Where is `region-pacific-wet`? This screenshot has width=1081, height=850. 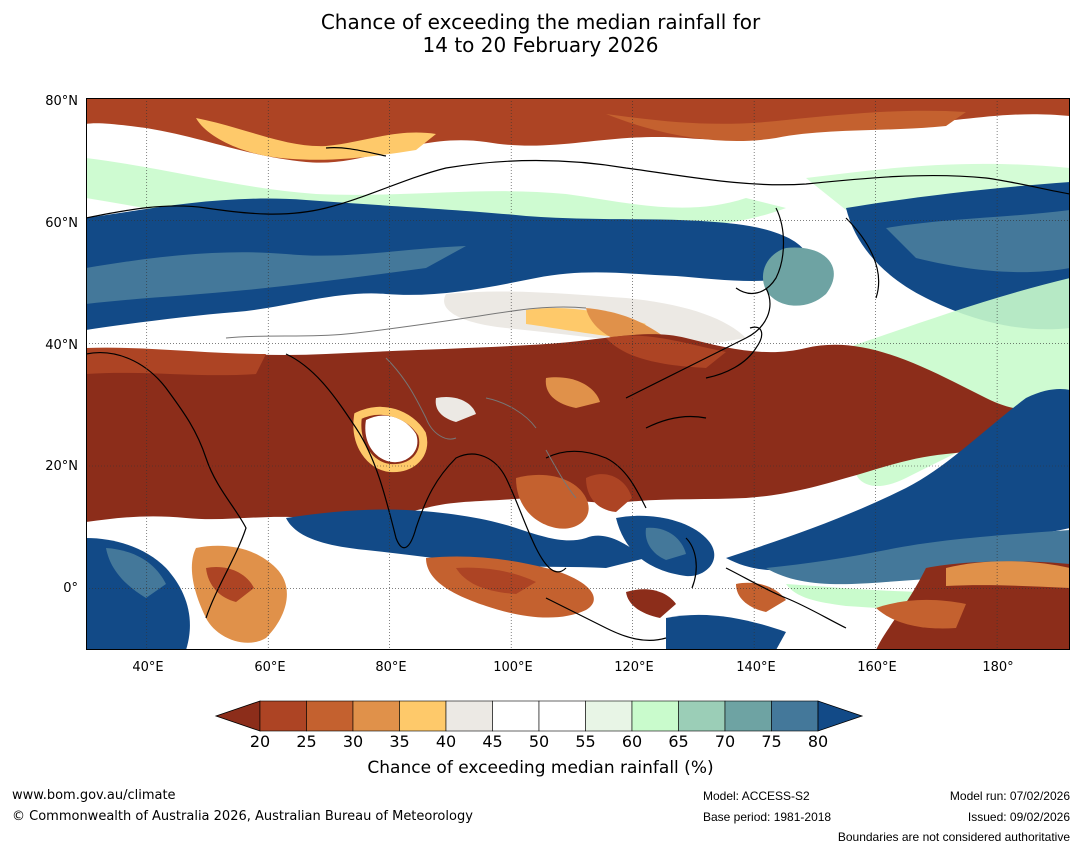
region-pacific-wet is located at coordinates (898, 479).